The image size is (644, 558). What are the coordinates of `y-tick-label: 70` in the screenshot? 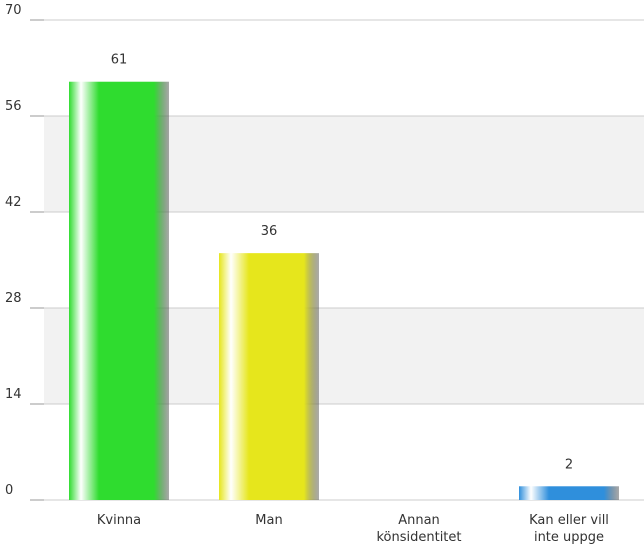 It's located at (13, 10).